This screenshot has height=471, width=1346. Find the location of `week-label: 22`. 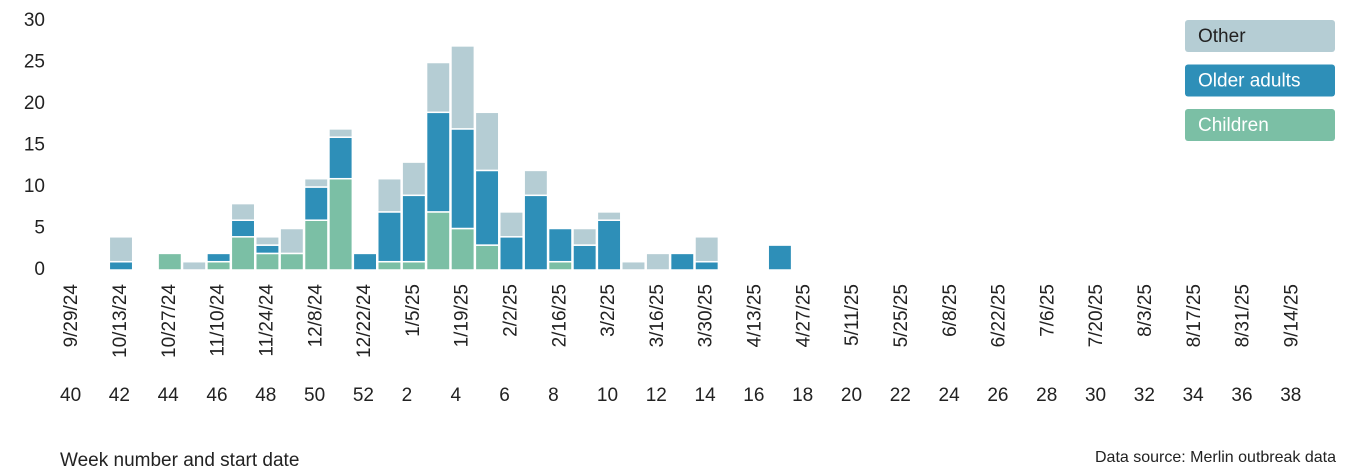

week-label: 22 is located at coordinates (900, 395).